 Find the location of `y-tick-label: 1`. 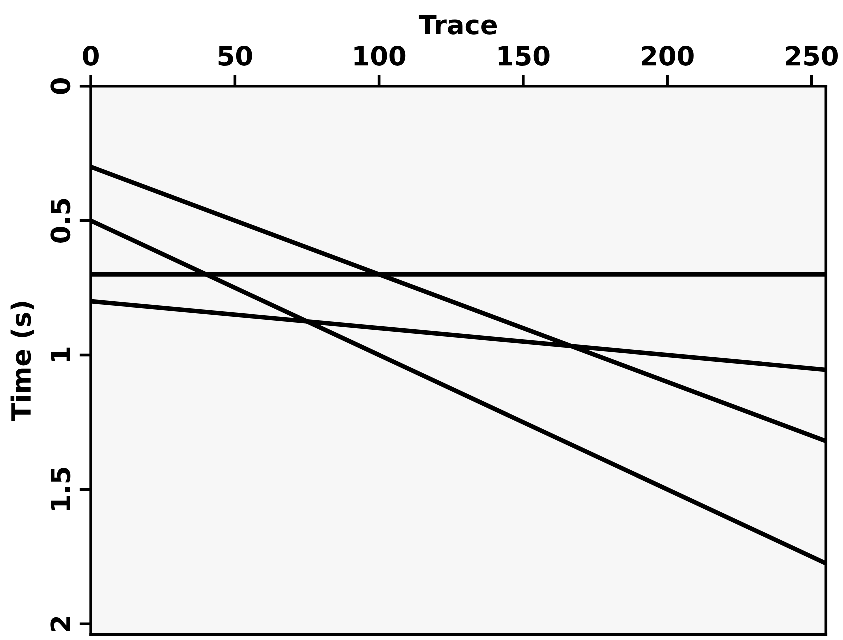

y-tick-label: 1 is located at coordinates (60, 355).